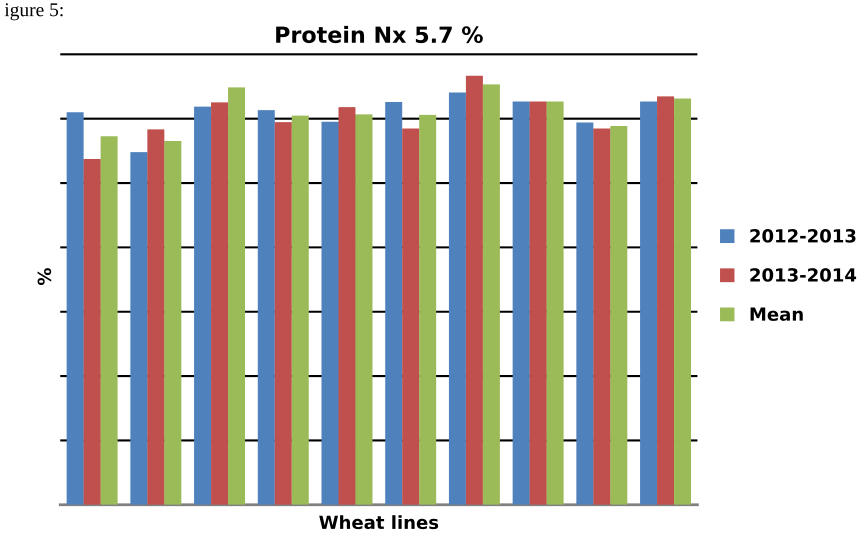 This screenshot has width=861, height=537. What do you see at coordinates (33, 11) in the screenshot?
I see `text: igure 5:` at bounding box center [33, 11].